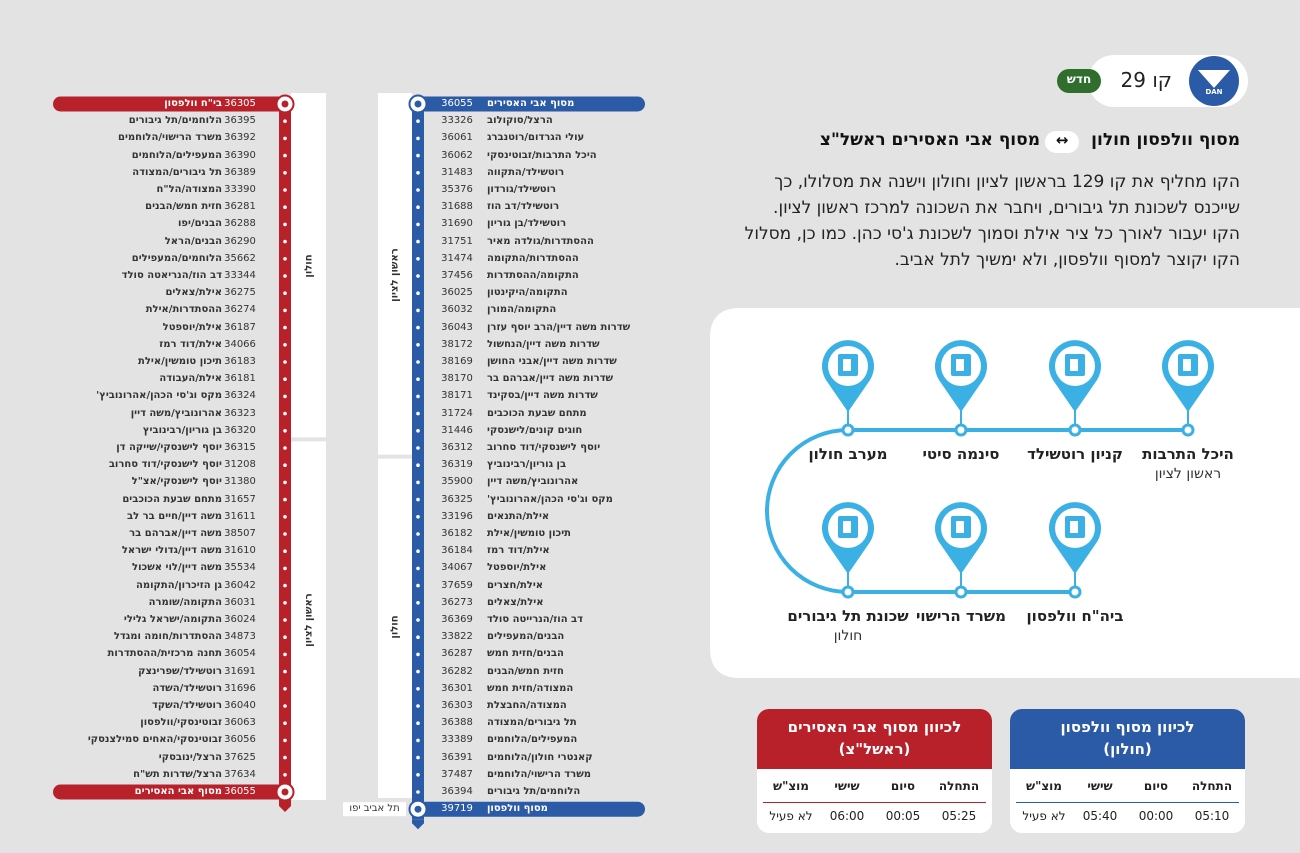 This screenshot has width=1300, height=853. Describe the element at coordinates (457, 224) in the screenshot. I see `stop-code: 31690` at that location.